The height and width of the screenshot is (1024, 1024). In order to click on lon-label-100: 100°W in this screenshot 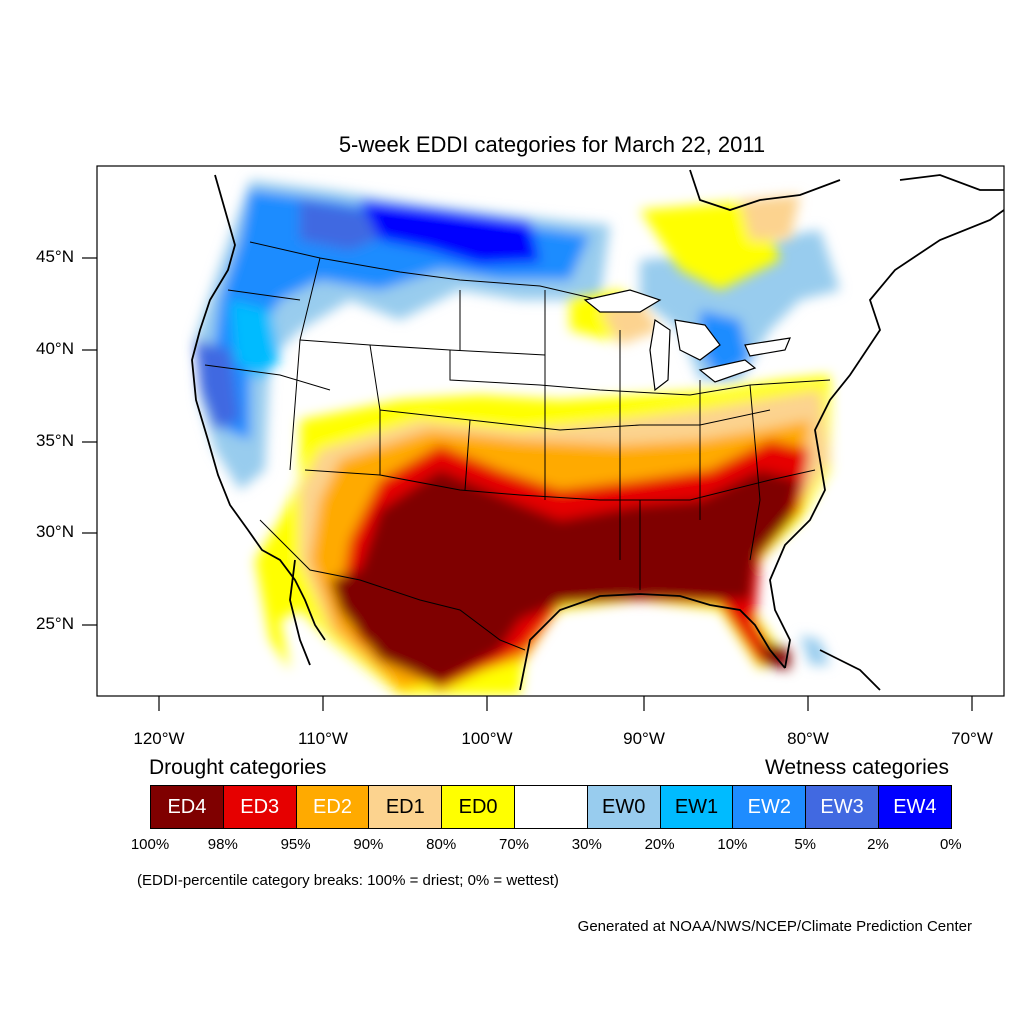, I will do `click(487, 738)`.